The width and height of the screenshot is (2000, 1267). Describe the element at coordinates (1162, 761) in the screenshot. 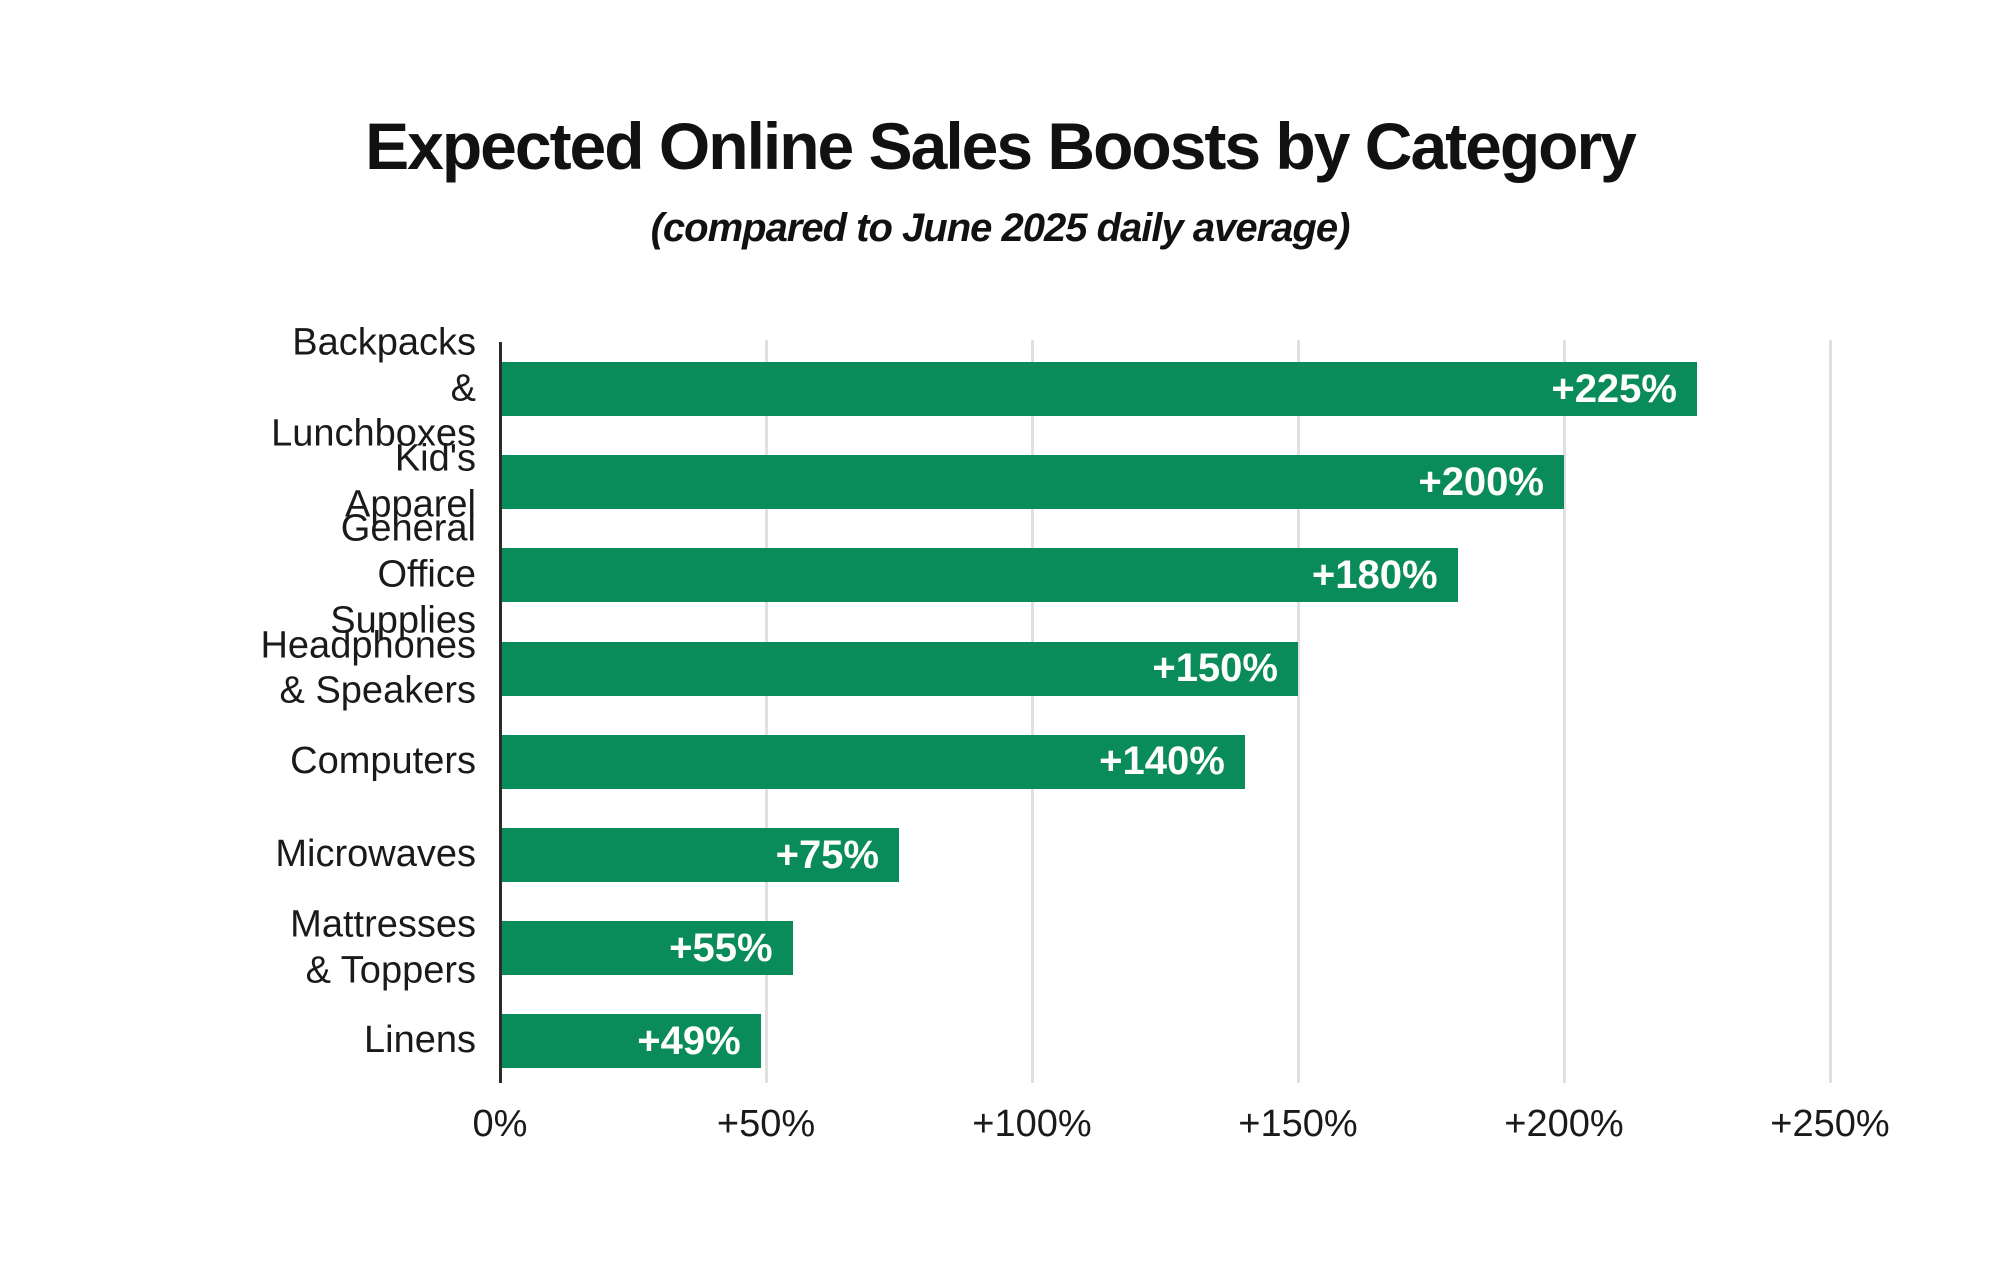

I see `bar-value-label: +140%` at that location.